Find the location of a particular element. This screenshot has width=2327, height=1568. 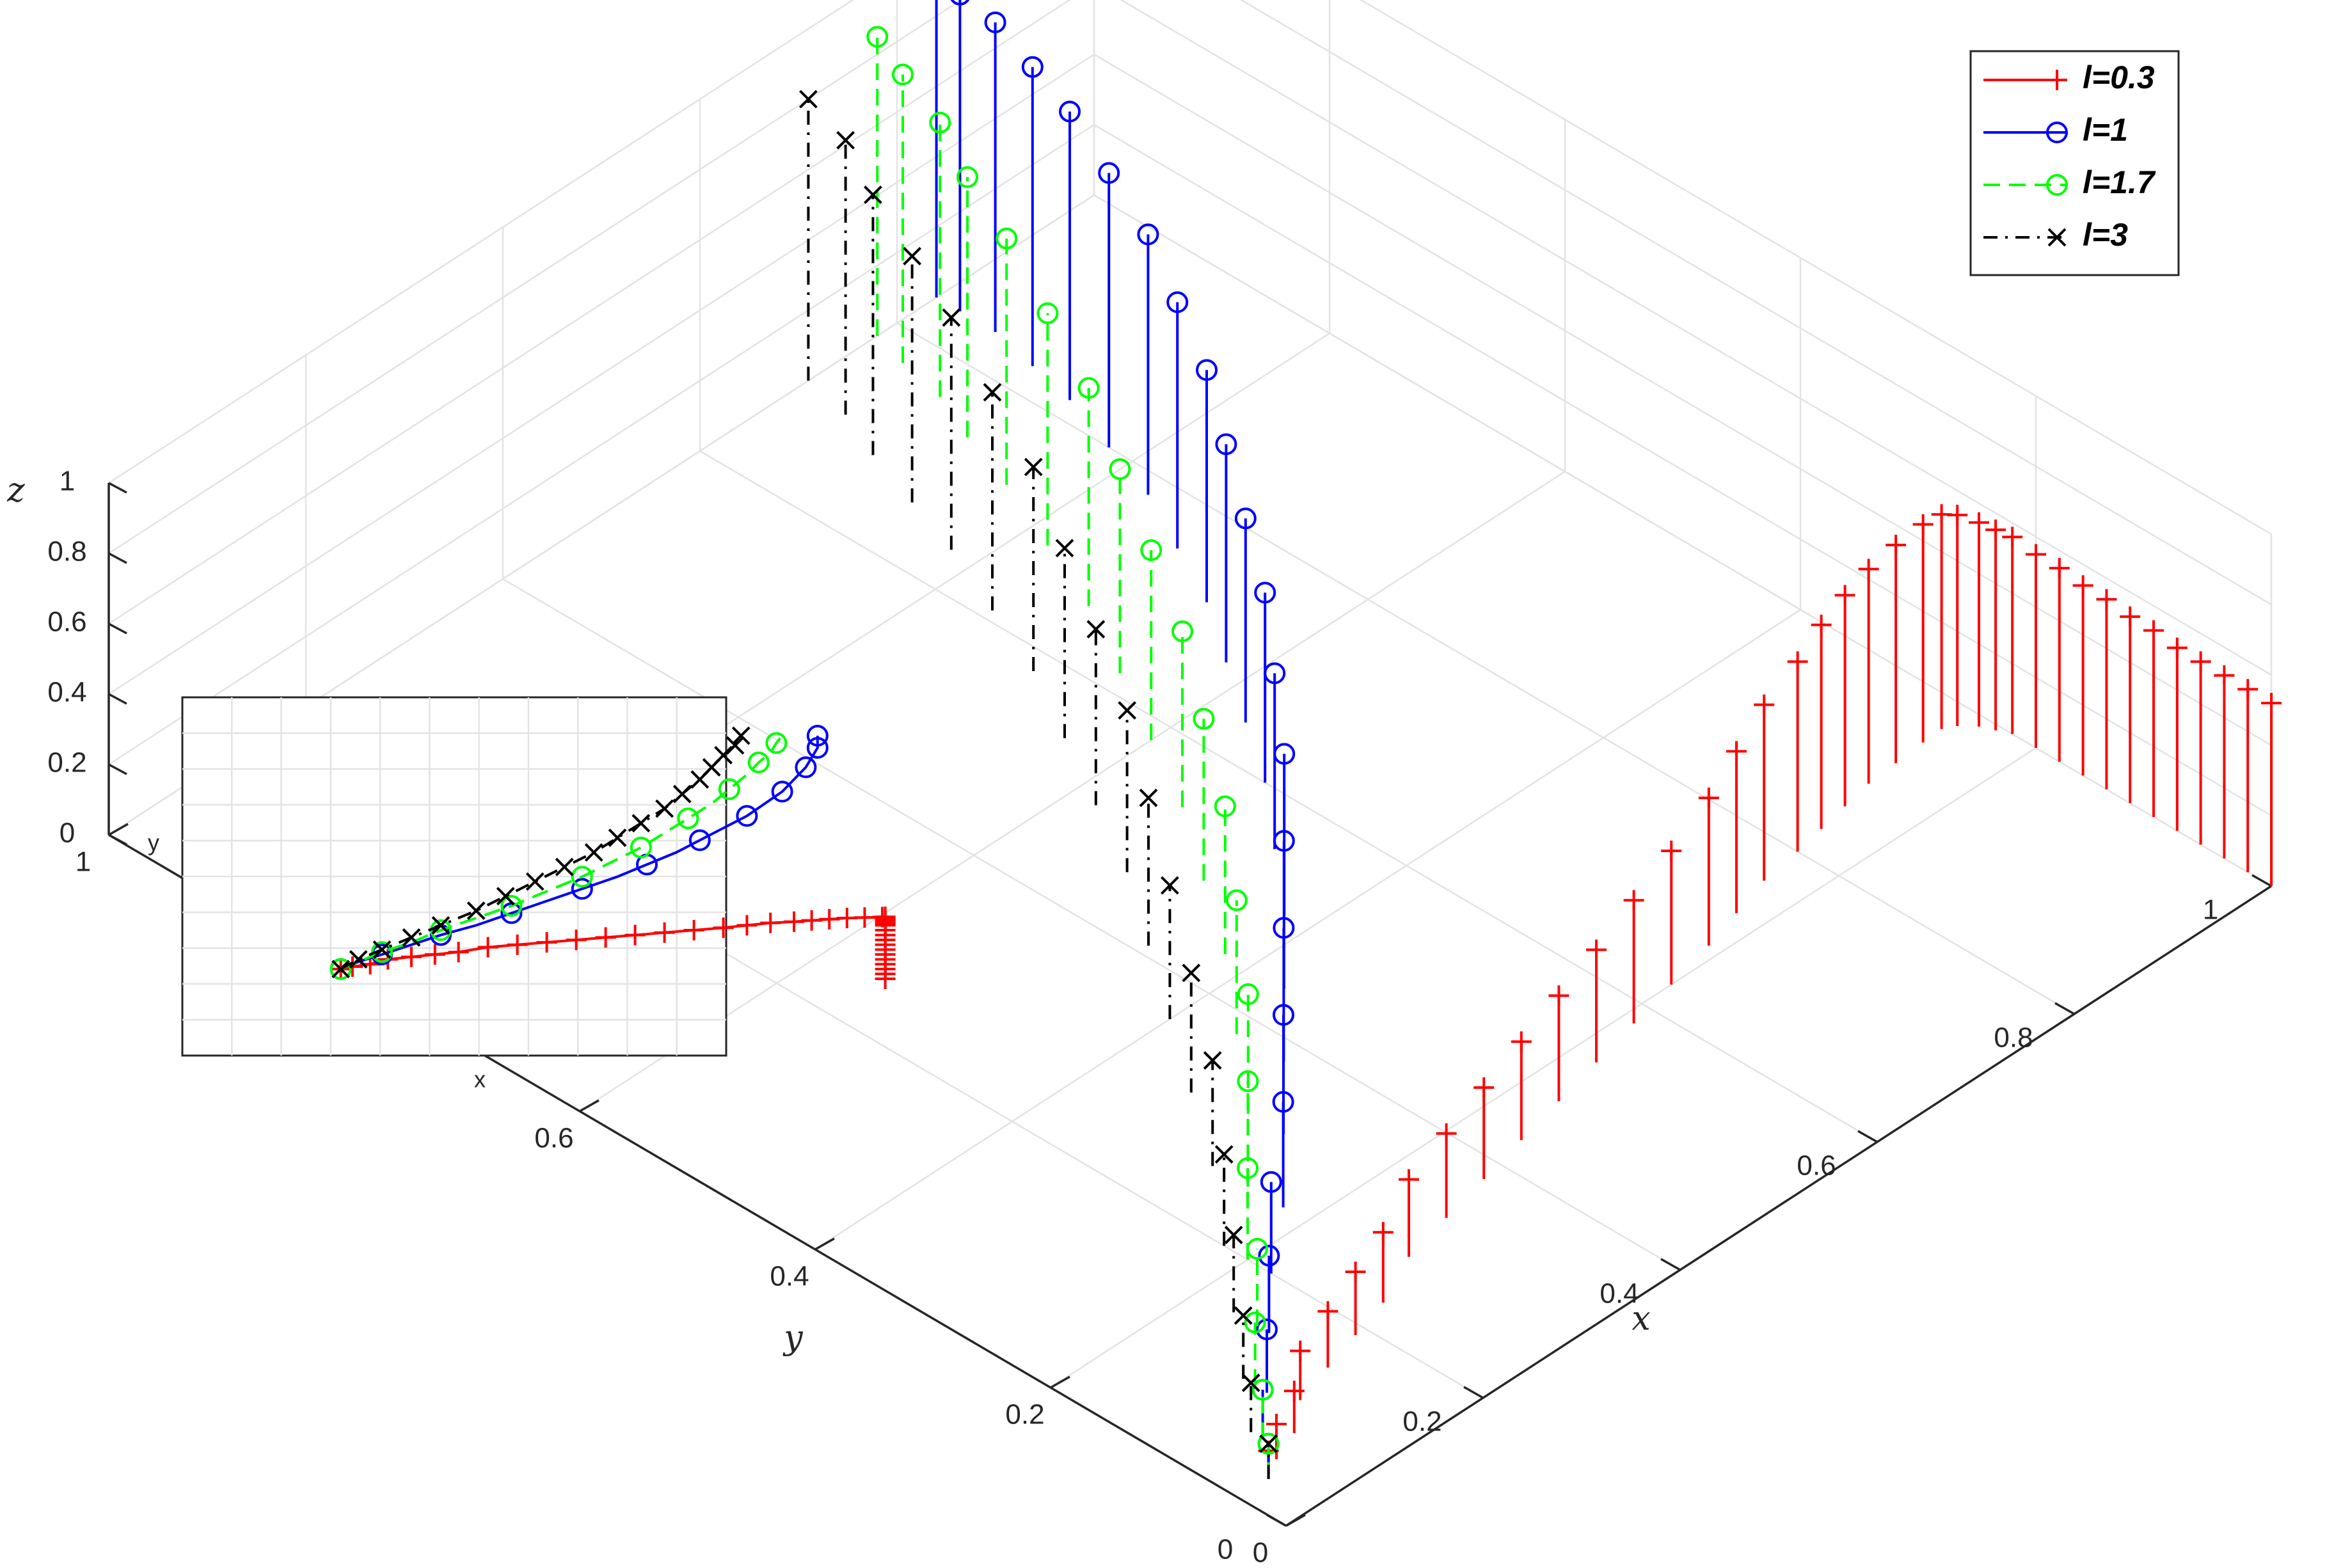

legend: l=0.3 l=1 l=1.7 l=3 is located at coordinates (2075, 163).